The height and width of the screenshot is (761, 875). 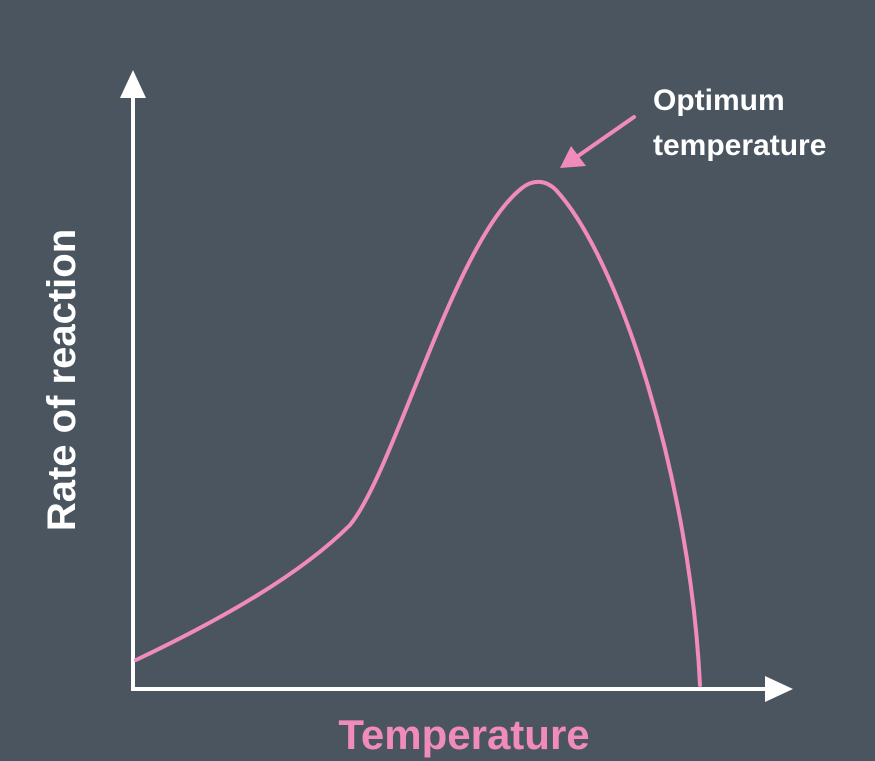 What do you see at coordinates (606, 136) in the screenshot?
I see `annotation-arrow-shaft` at bounding box center [606, 136].